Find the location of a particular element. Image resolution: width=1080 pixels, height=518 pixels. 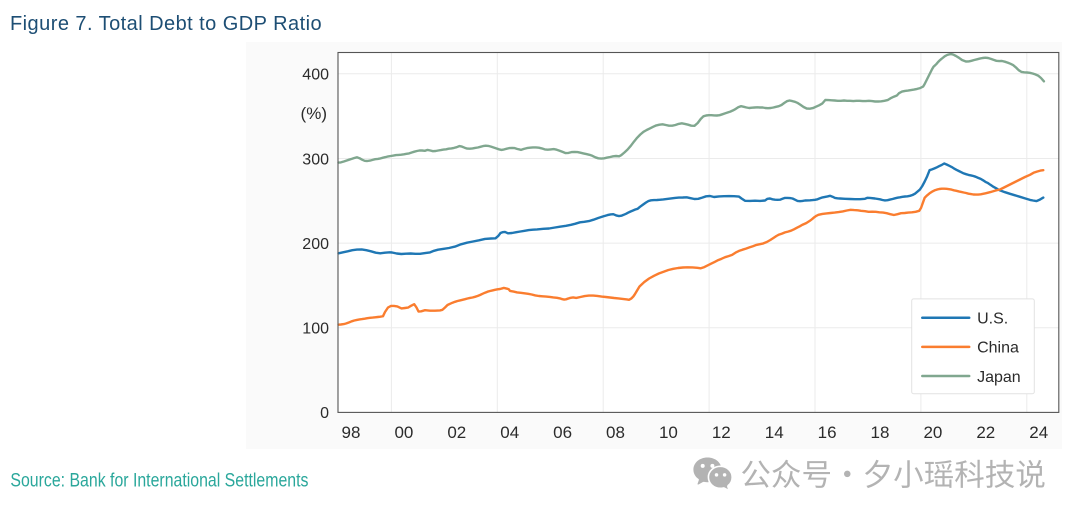

svg-text: 24 is located at coordinates (1038, 432).